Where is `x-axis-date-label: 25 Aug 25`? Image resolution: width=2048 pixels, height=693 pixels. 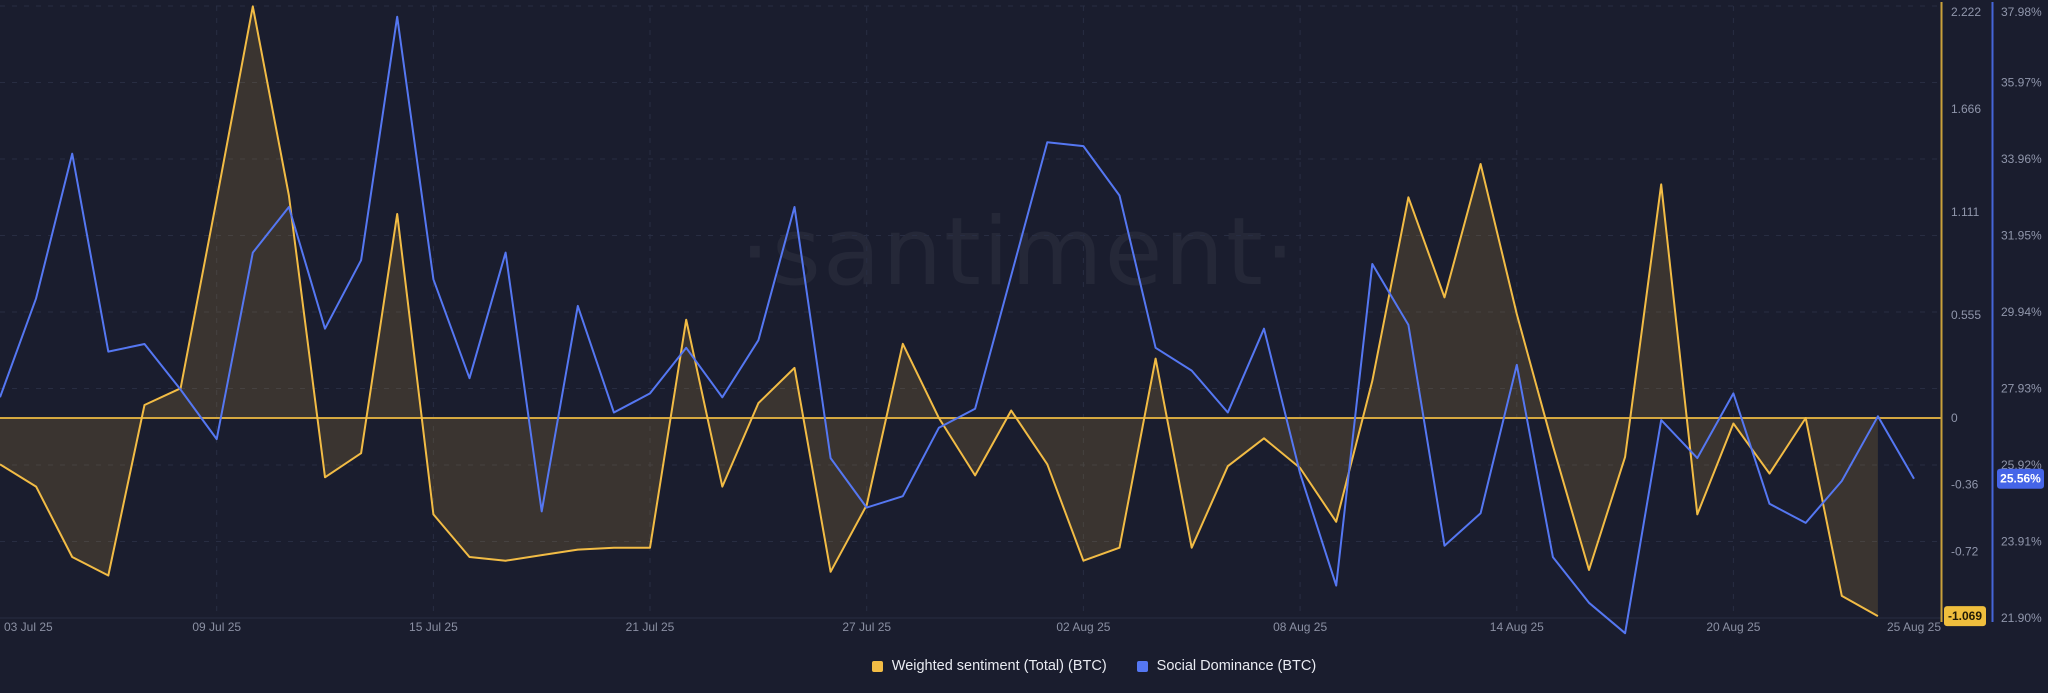
x-axis-date-label: 25 Aug 25 is located at coordinates (1914, 627).